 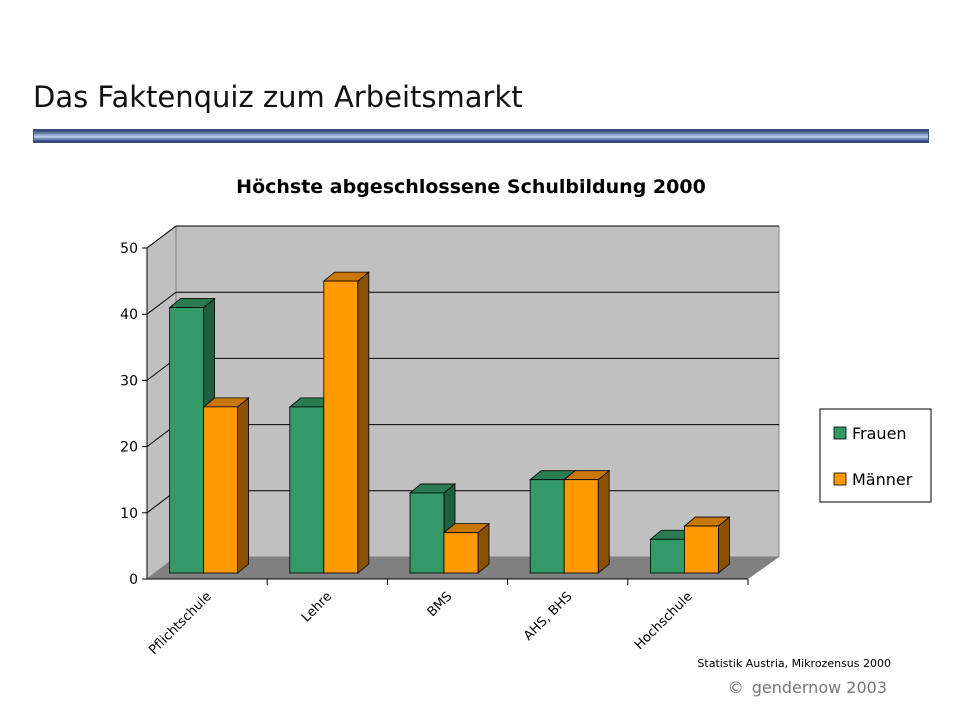 I want to click on y-tick-label-20: 20, so click(x=129, y=448).